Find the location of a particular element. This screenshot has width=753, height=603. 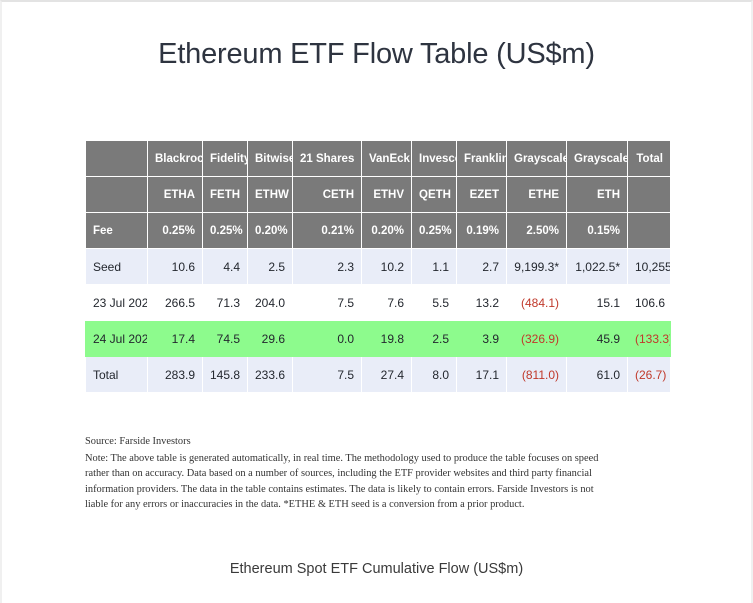

fee-bitwise: 0.20% is located at coordinates (270, 230).